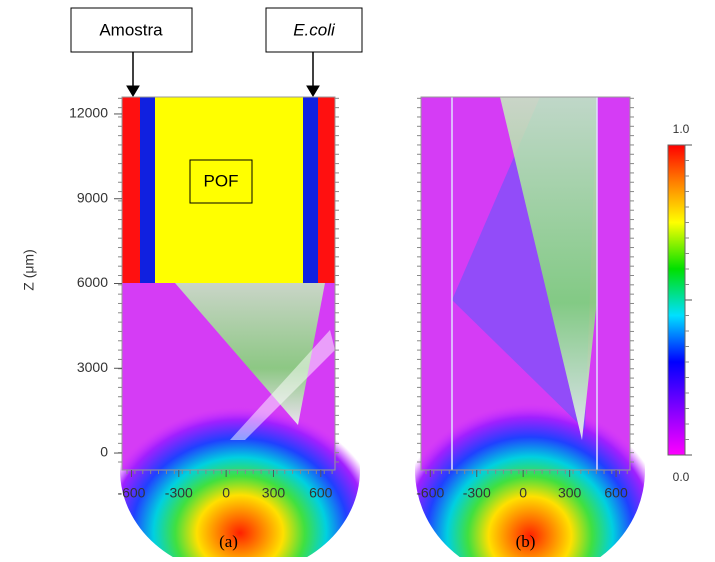  I want to click on y-axis-label: Z (μm), so click(29, 270).